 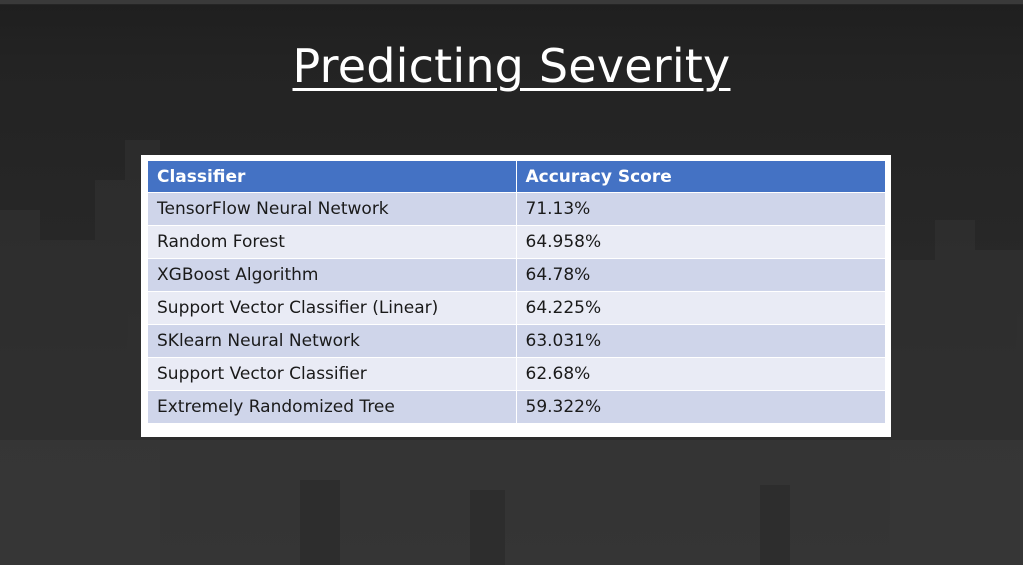 What do you see at coordinates (332, 242) in the screenshot?
I see `classifier-cell: Random Forest` at bounding box center [332, 242].